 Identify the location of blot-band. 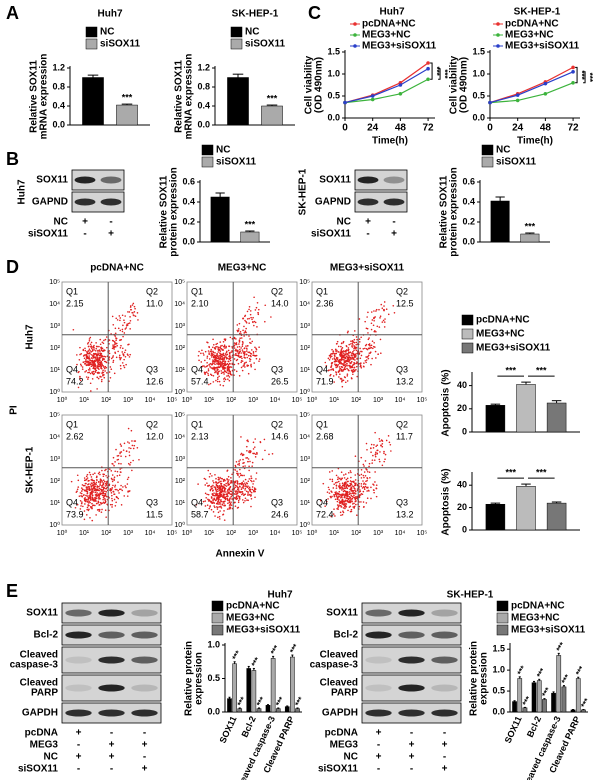
(411, 713).